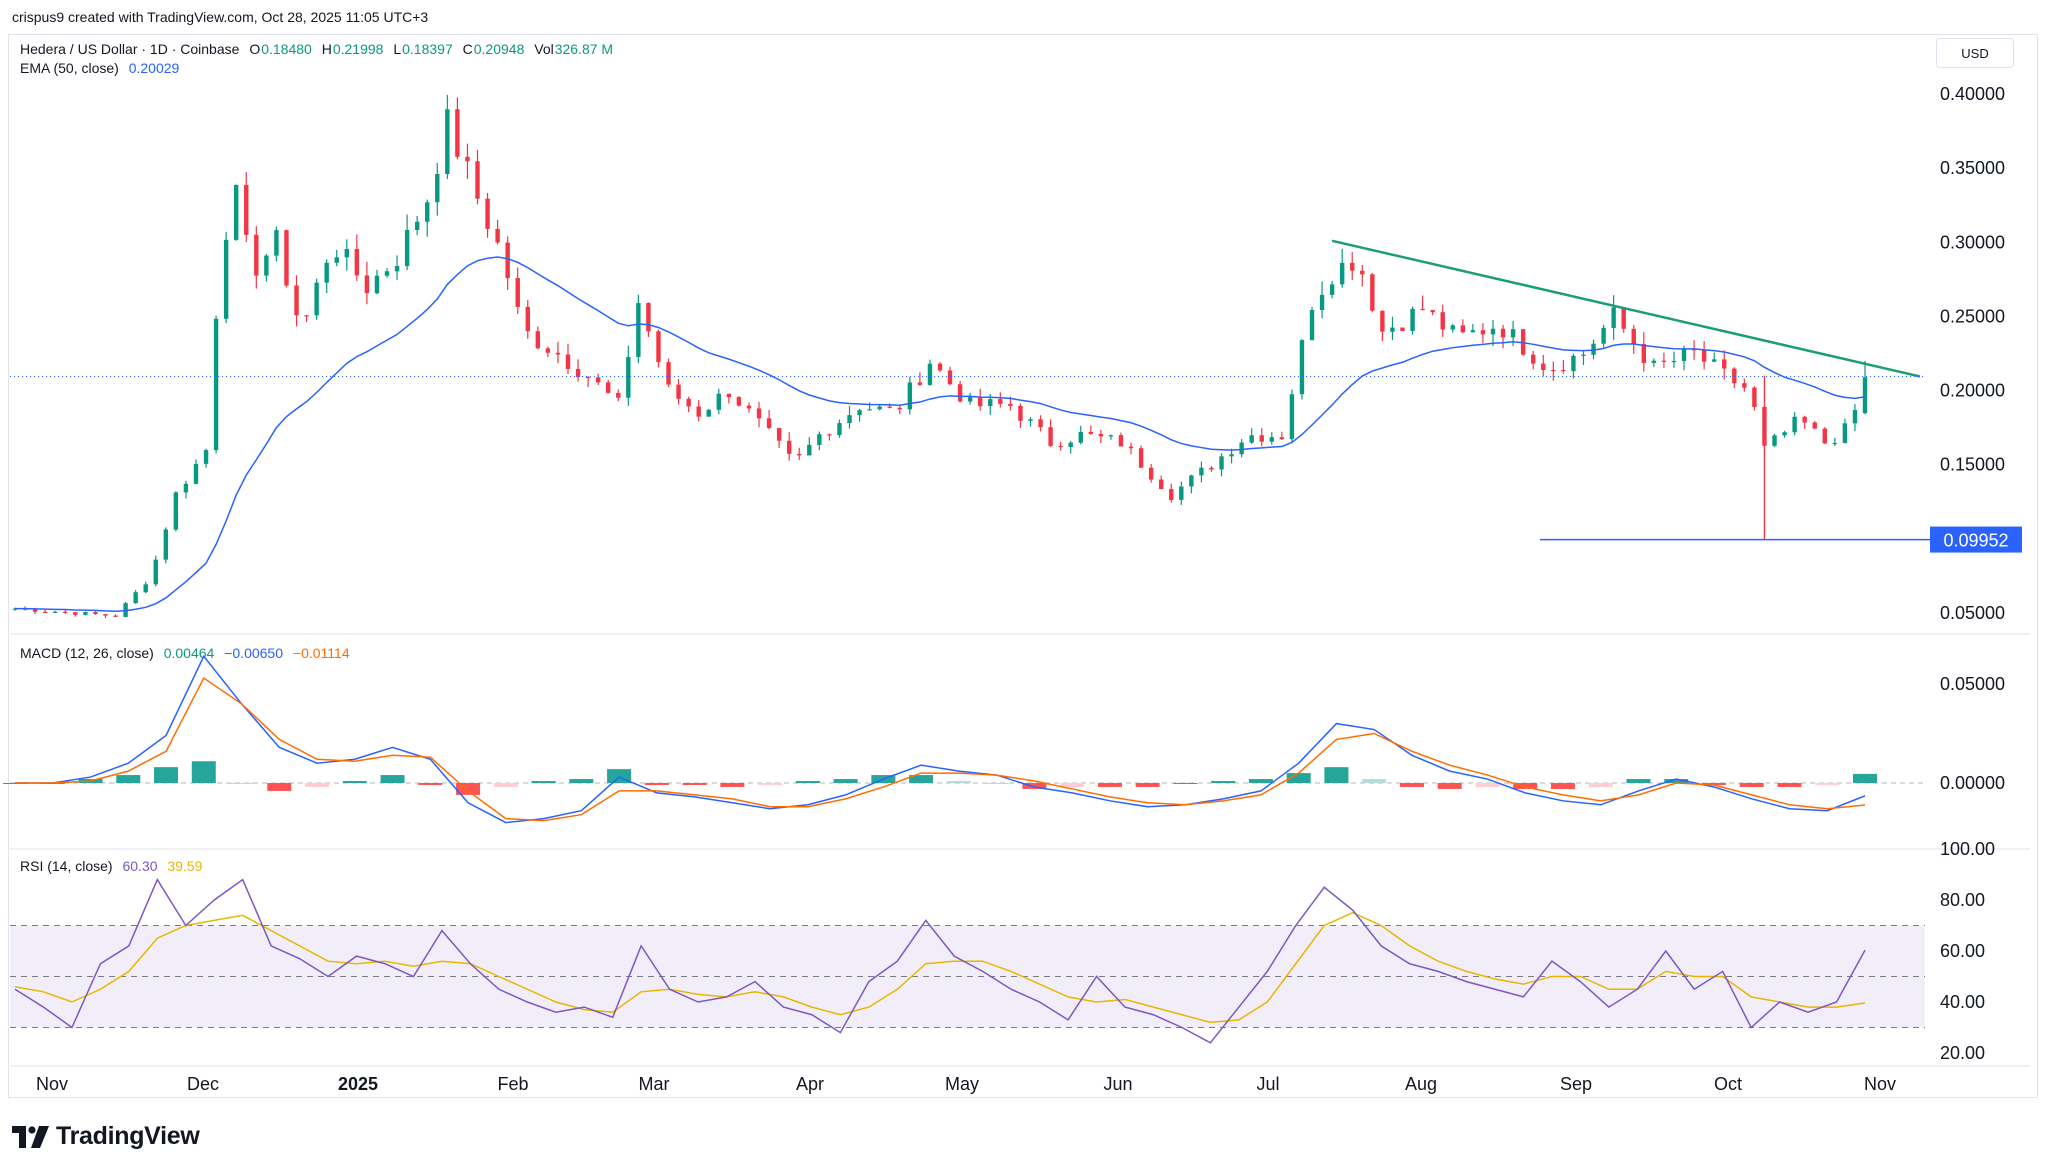  Describe the element at coordinates (810, 1084) in the screenshot. I see `time-axis-label: Apr` at that location.